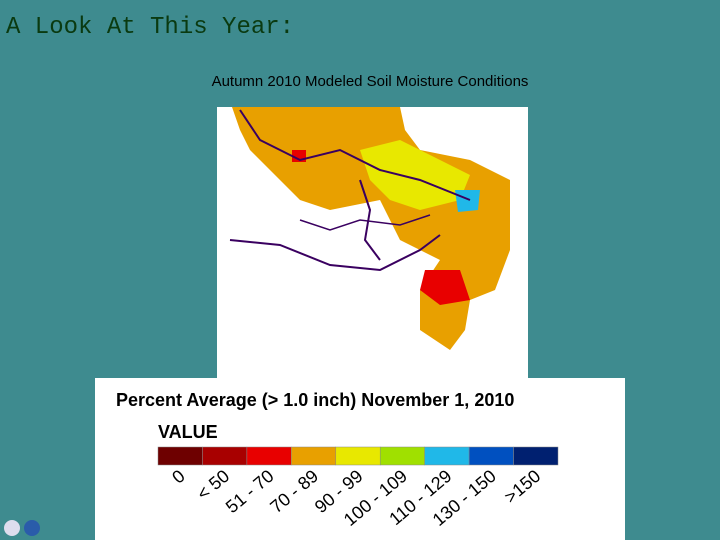 Image resolution: width=720 pixels, height=540 pixels. I want to click on legend-value-label: VALUE, so click(188, 432).